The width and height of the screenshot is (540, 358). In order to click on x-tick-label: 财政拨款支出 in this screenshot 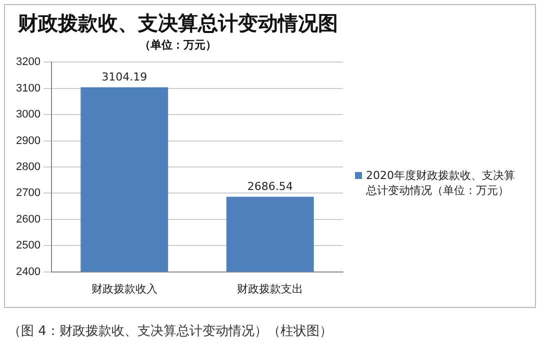, I will do `click(270, 289)`.